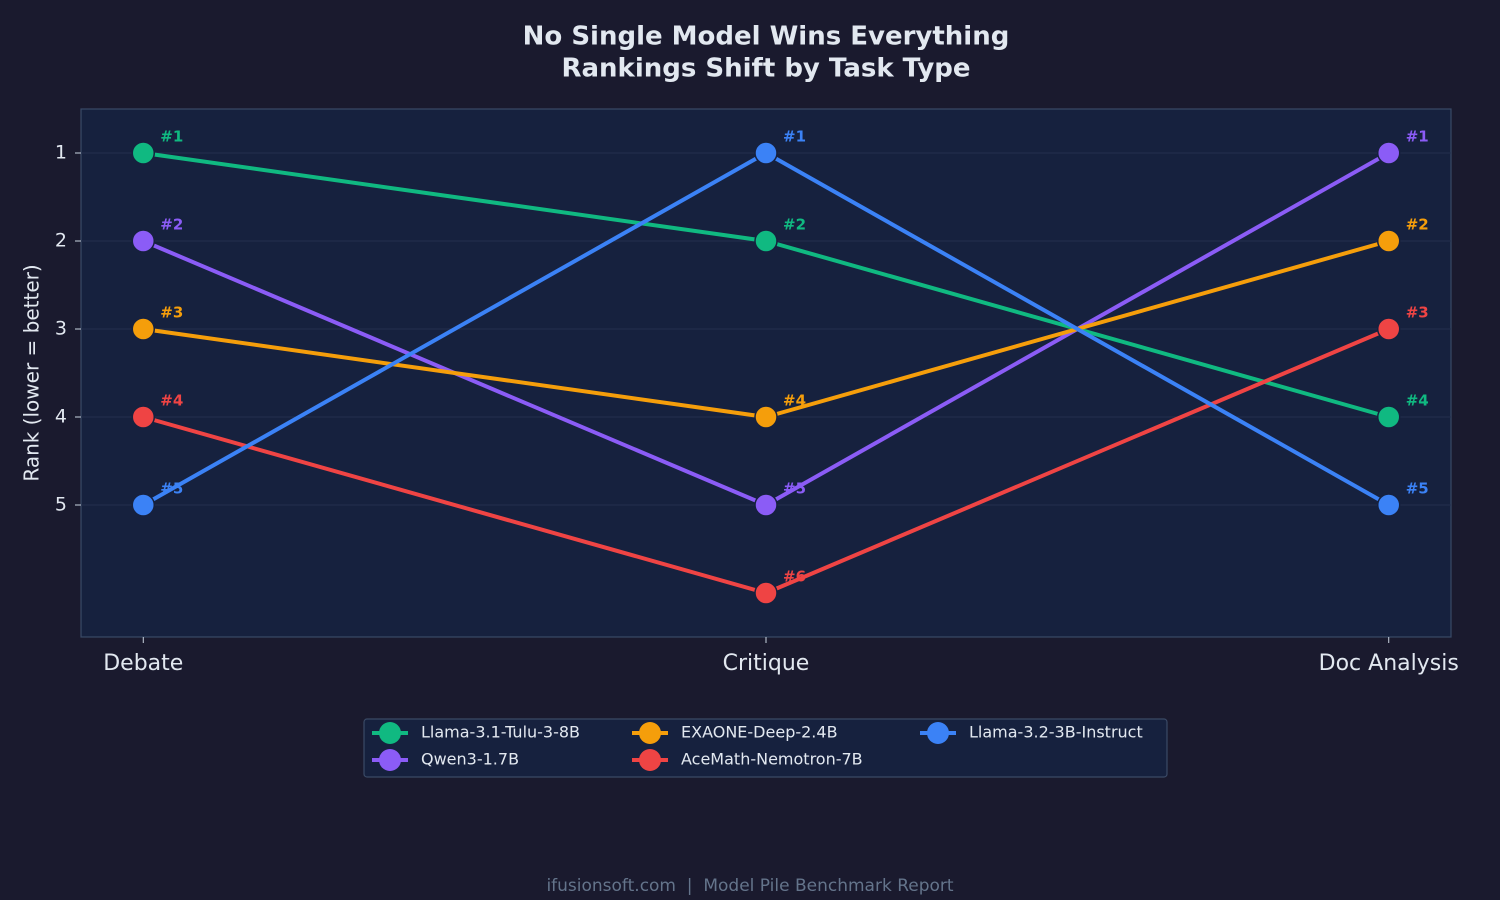  I want to click on legend, so click(765, 748).